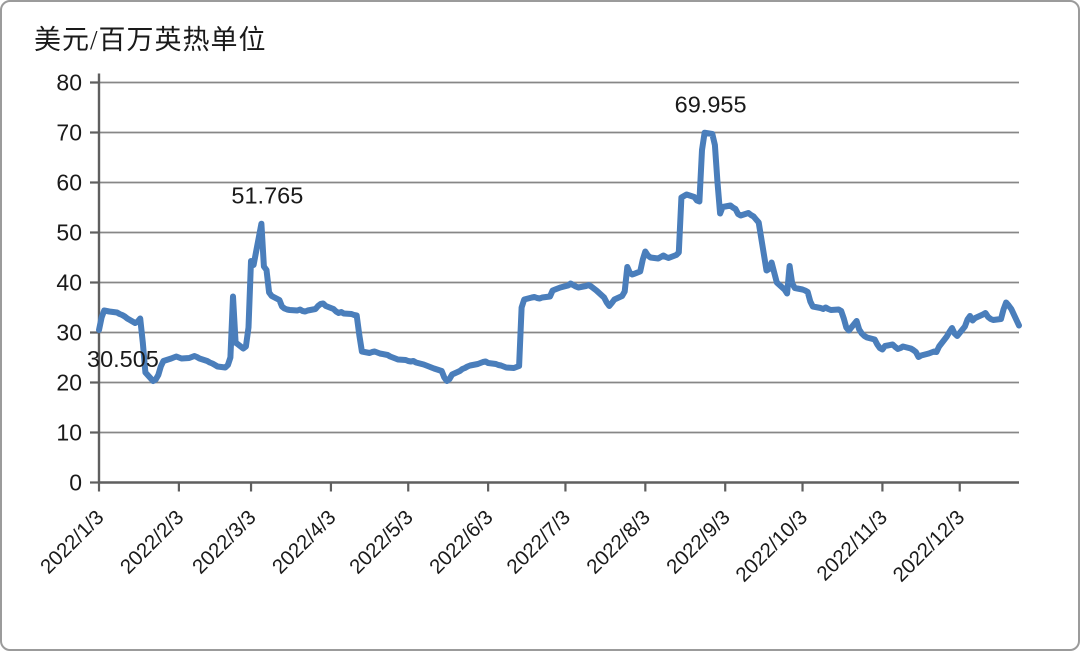 Image resolution: width=1080 pixels, height=651 pixels. What do you see at coordinates (69, 183) in the screenshot?
I see `y-tick-label: 60` at bounding box center [69, 183].